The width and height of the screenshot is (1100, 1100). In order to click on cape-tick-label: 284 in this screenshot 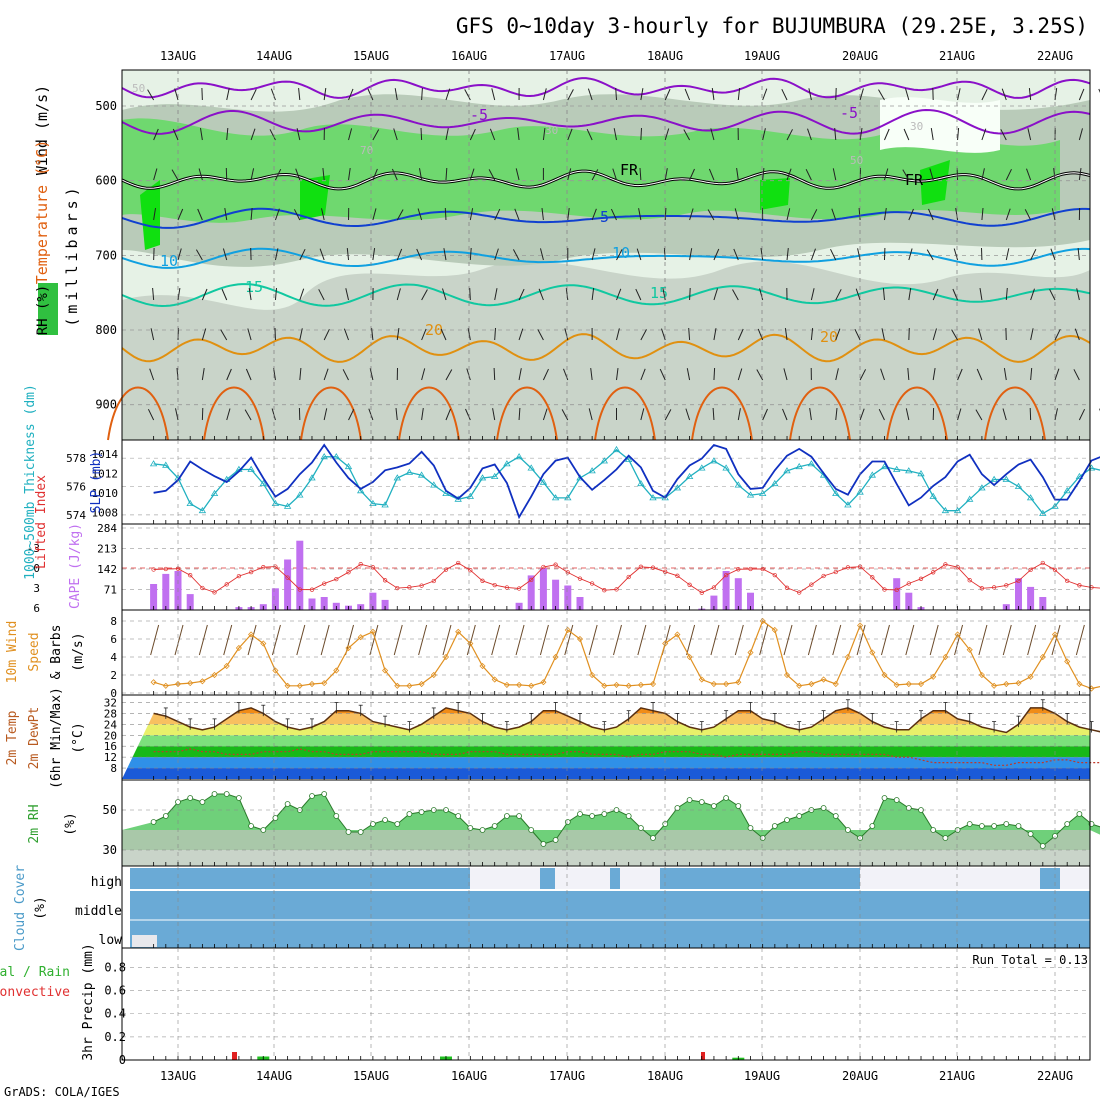, I will do `click(107, 528)`.